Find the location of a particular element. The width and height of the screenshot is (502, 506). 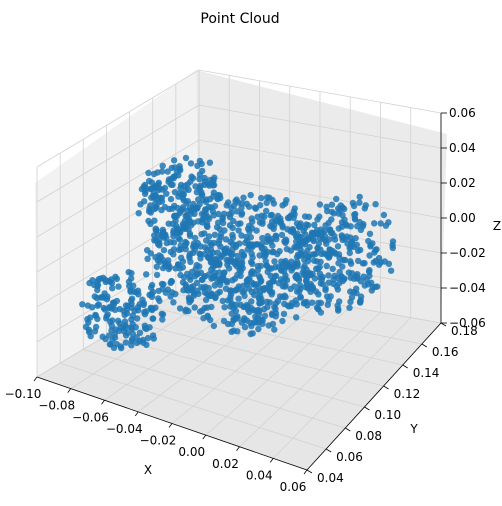

x-tick-label: −0.04 is located at coordinates (124, 429).